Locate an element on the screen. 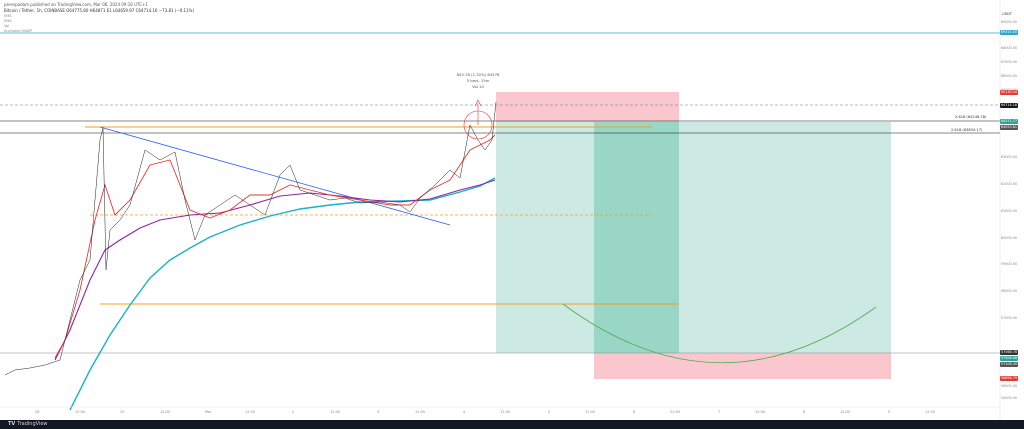 The width and height of the screenshot is (1024, 429). brand-label: TradingView is located at coordinates (32, 424).